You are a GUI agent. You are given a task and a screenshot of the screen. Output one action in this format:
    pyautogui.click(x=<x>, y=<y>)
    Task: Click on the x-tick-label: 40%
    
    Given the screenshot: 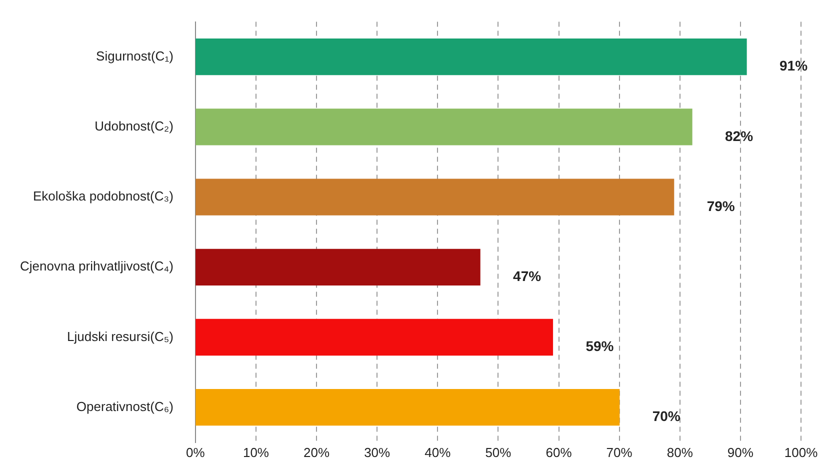 What is the action you would take?
    pyautogui.click(x=438, y=452)
    